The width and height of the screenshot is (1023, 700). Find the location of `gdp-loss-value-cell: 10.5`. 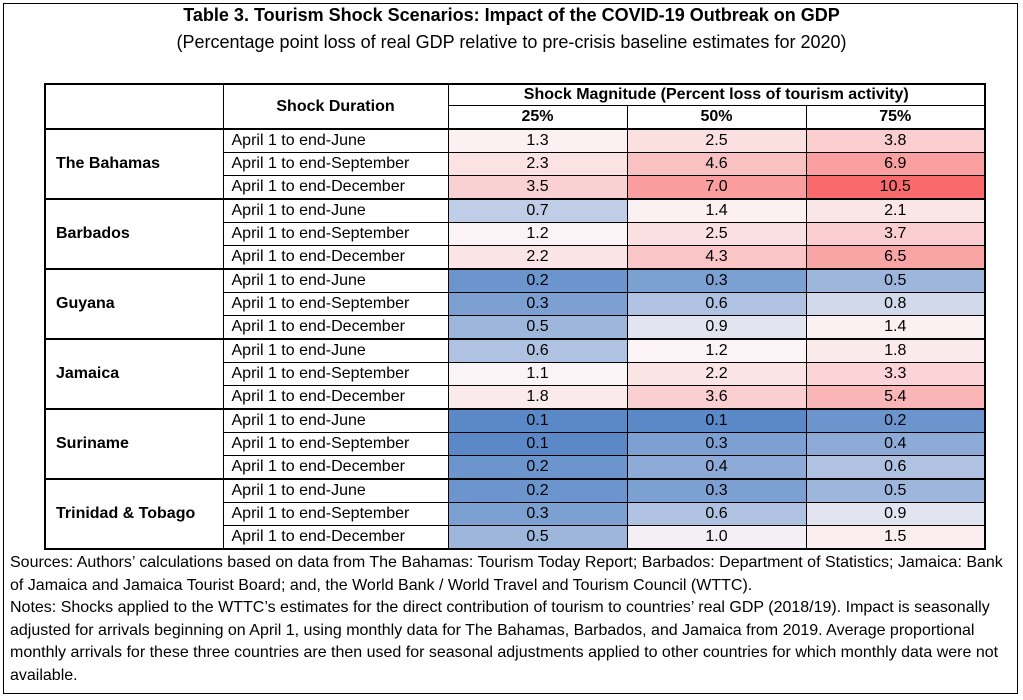

gdp-loss-value-cell: 10.5 is located at coordinates (895, 187).